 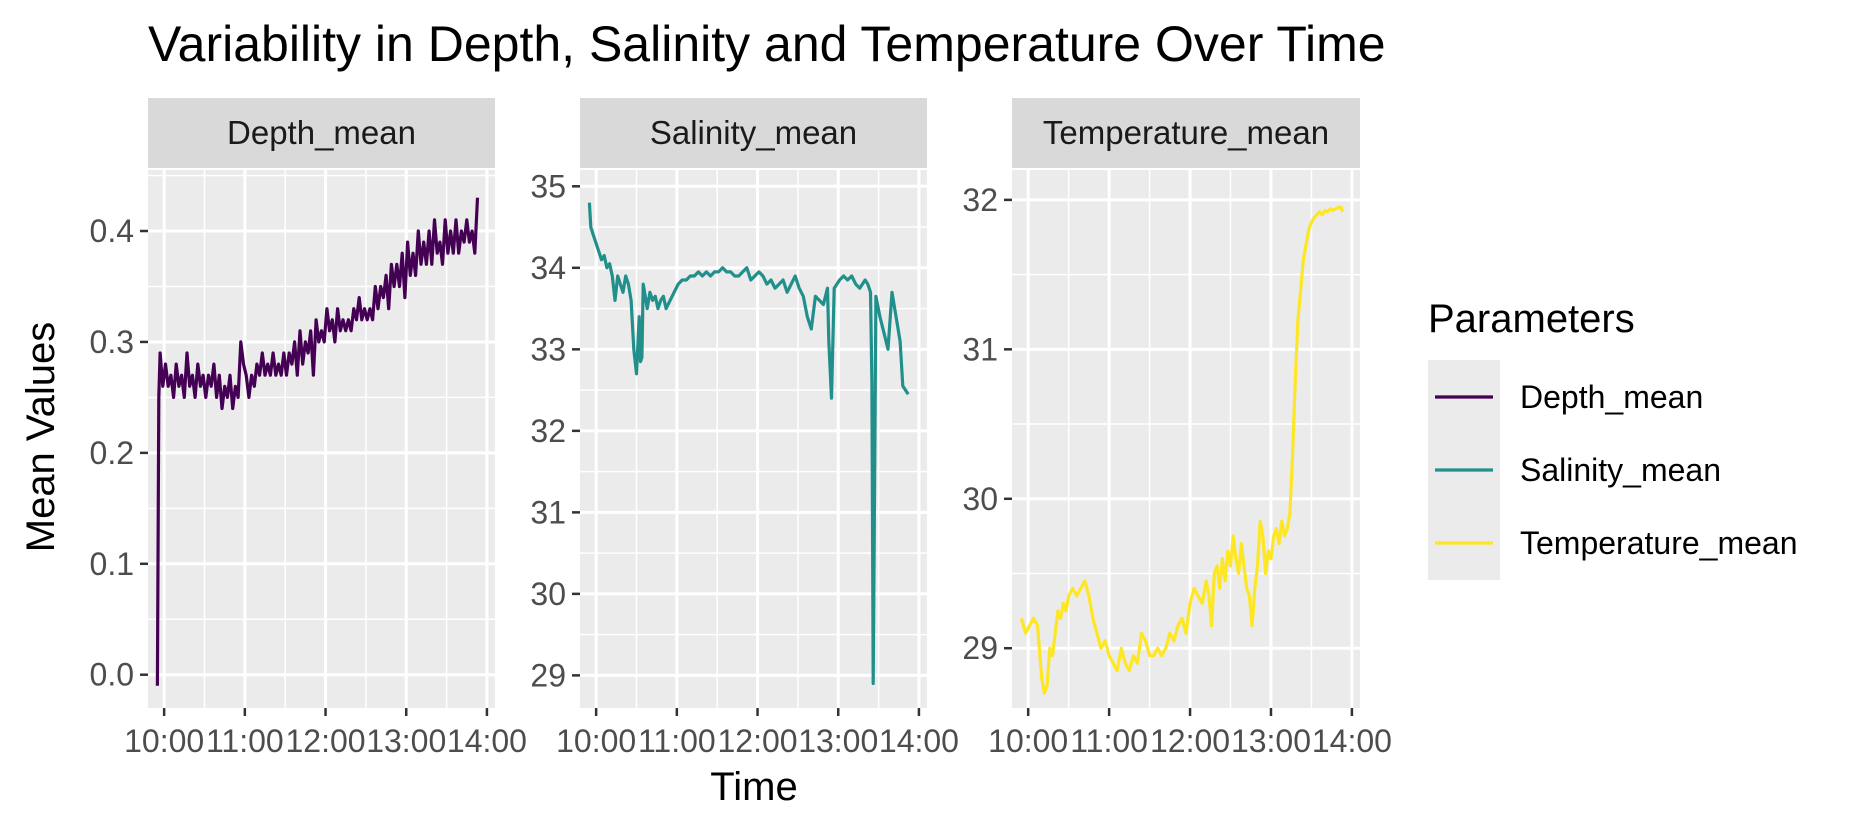 I want to click on legend-label: Temperature_mean, so click(x=1658, y=543).